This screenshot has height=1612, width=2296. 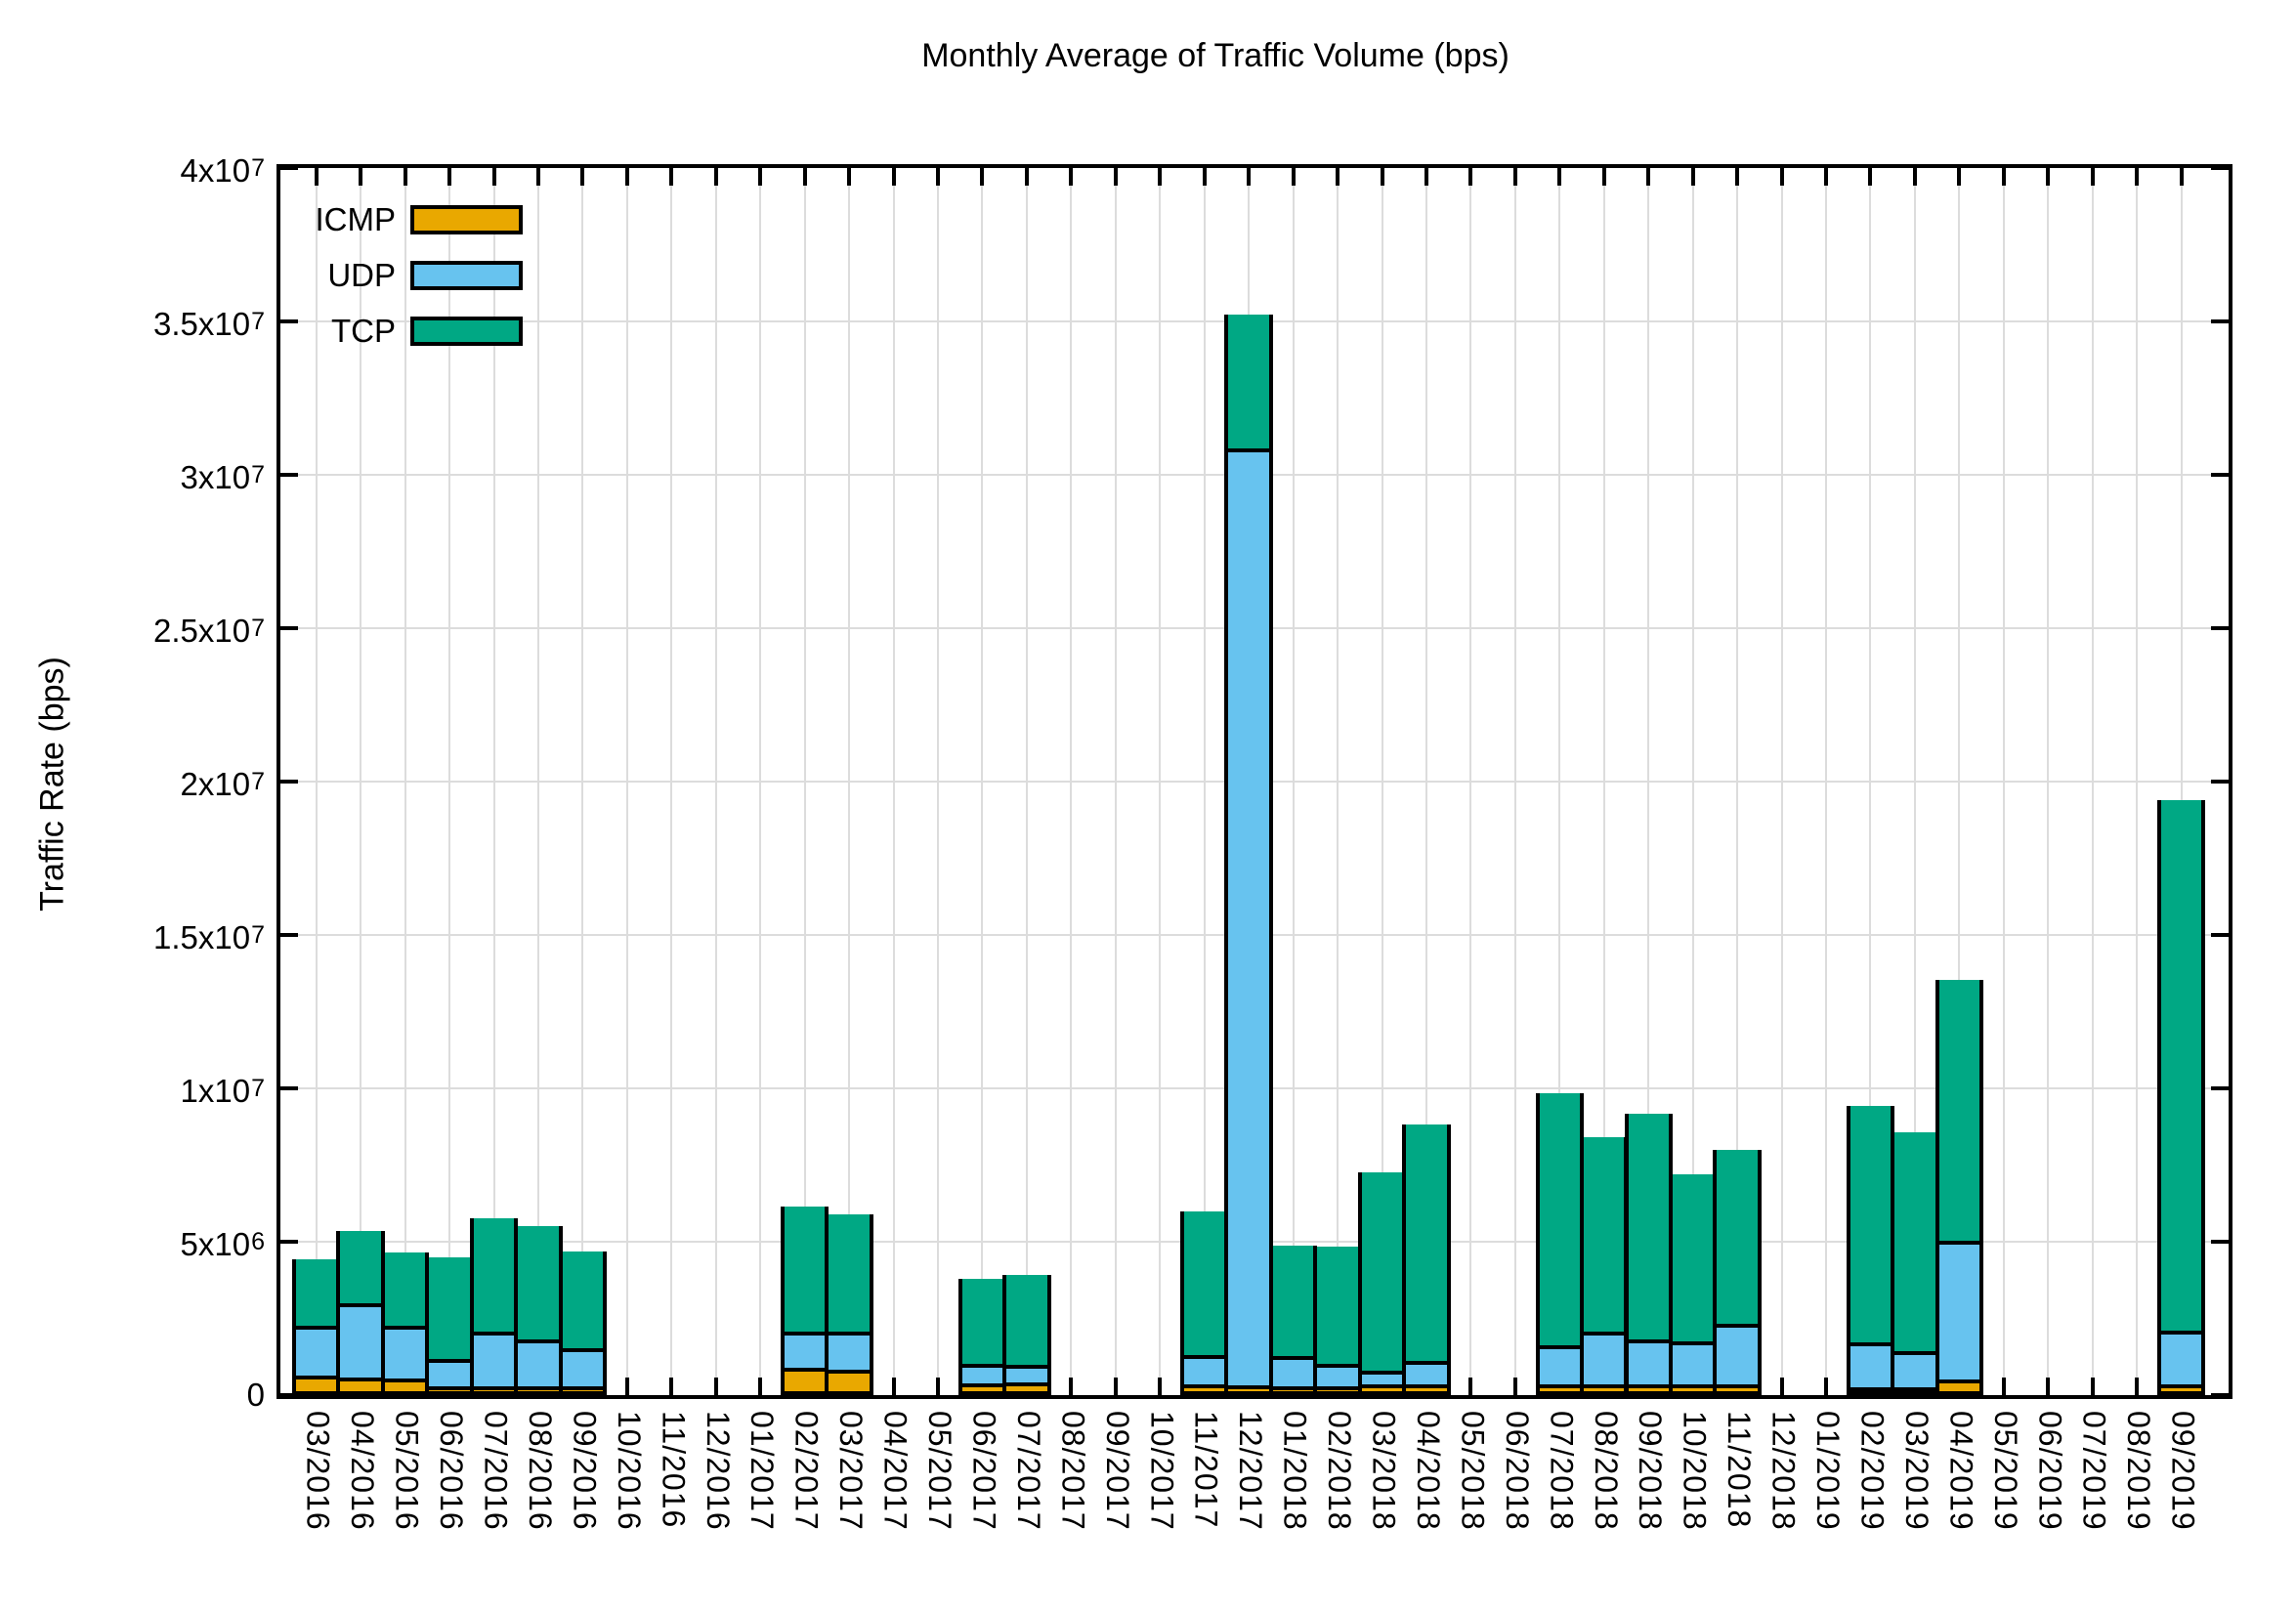 I want to click on x-tick-label: 02/2018, so click(x=1340, y=1471).